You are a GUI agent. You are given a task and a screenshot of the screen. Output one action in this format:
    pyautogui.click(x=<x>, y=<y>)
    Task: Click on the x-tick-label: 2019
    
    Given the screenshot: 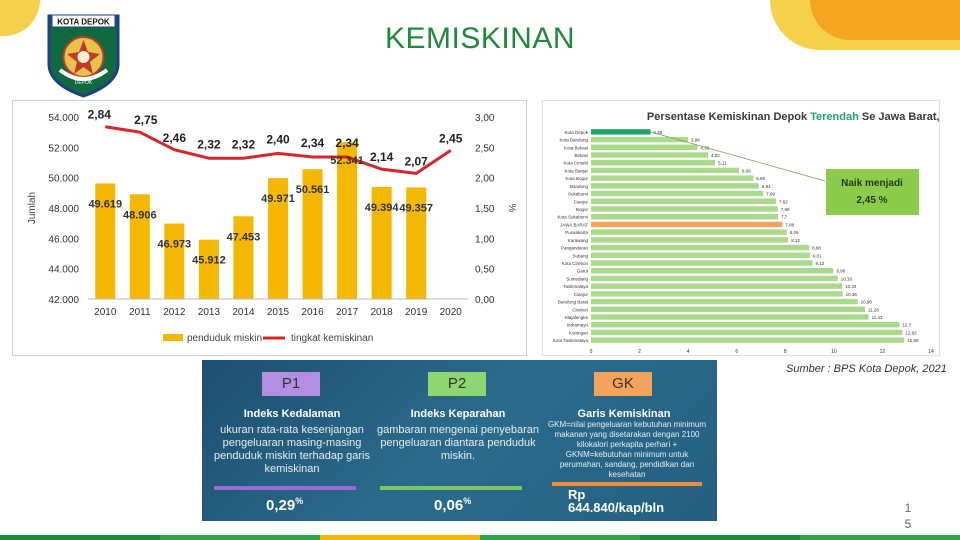 What is the action you would take?
    pyautogui.click(x=416, y=312)
    